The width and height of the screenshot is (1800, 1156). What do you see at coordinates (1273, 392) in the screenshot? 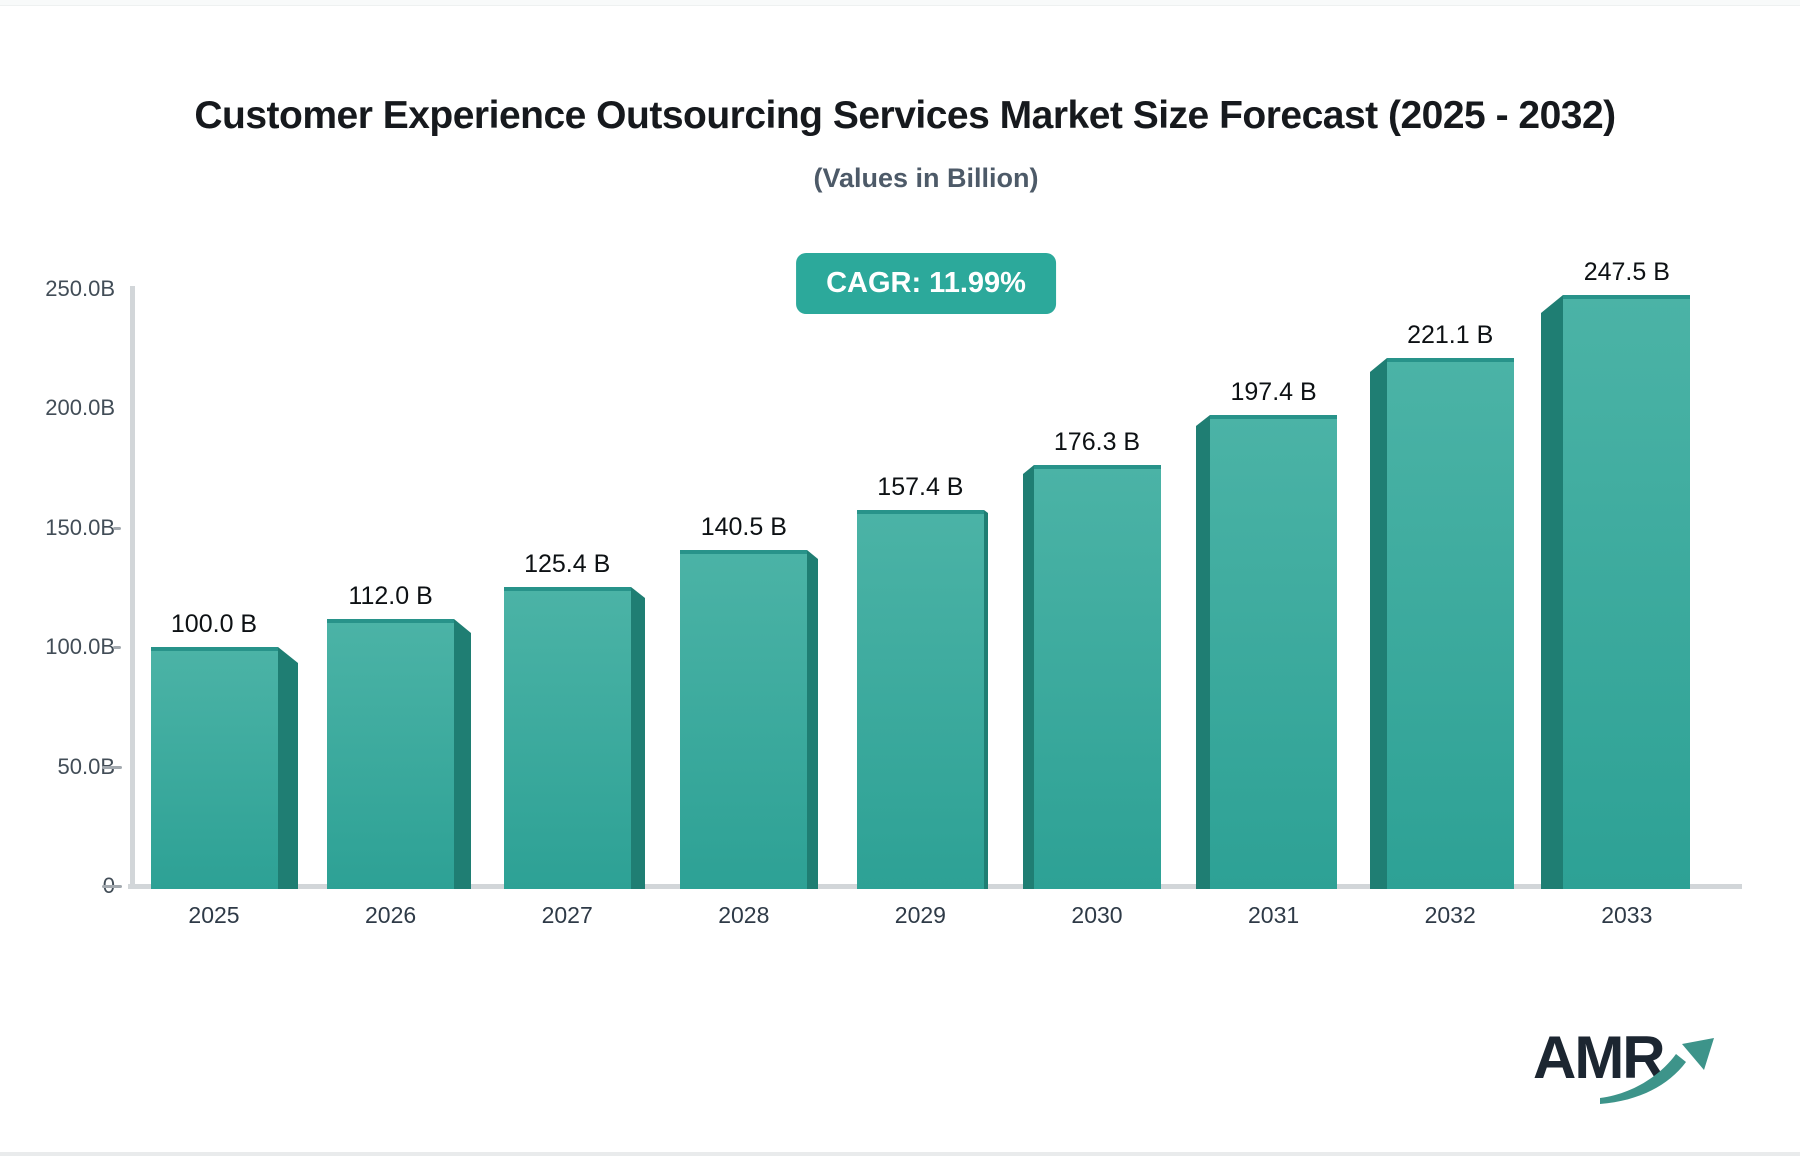
I see `bar-value-label: 197.4 B` at bounding box center [1273, 392].